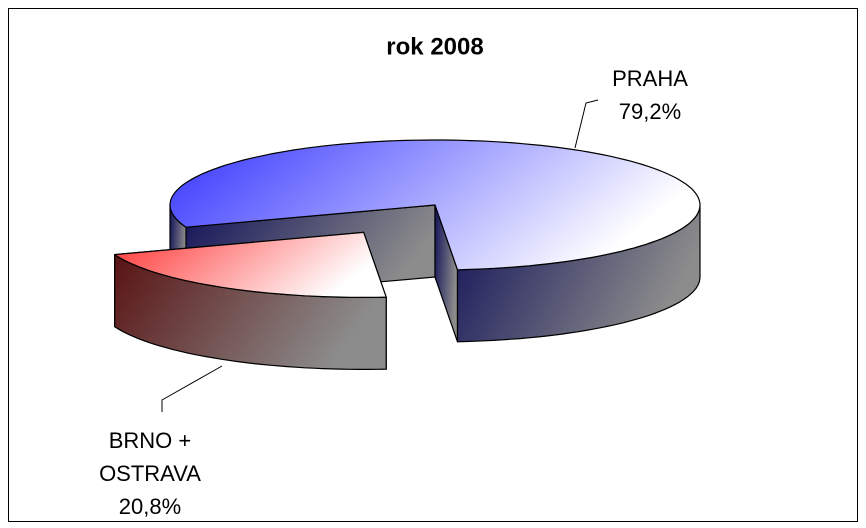  I want to click on category-label: PRAHA, so click(650, 78).